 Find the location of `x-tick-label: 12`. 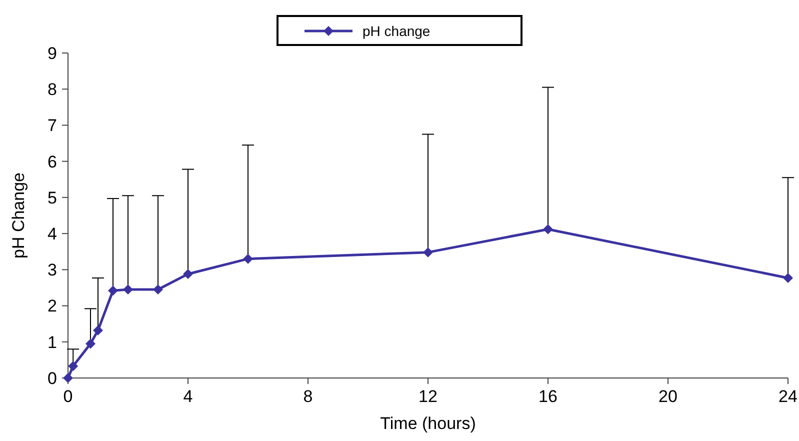

x-tick-label: 12 is located at coordinates (428, 396).